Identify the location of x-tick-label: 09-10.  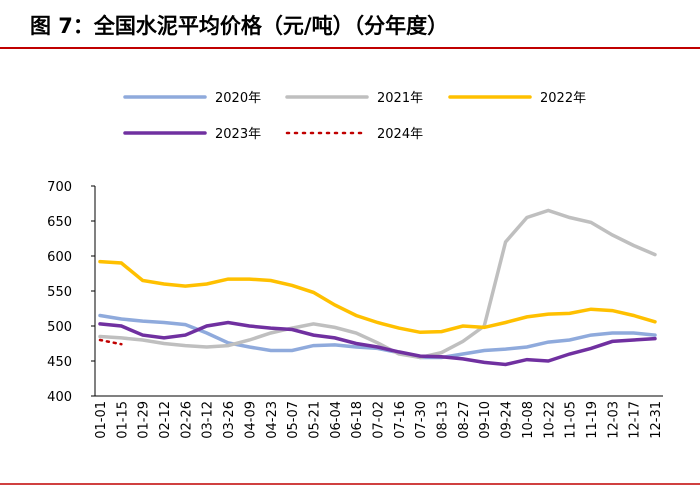
(485, 420).